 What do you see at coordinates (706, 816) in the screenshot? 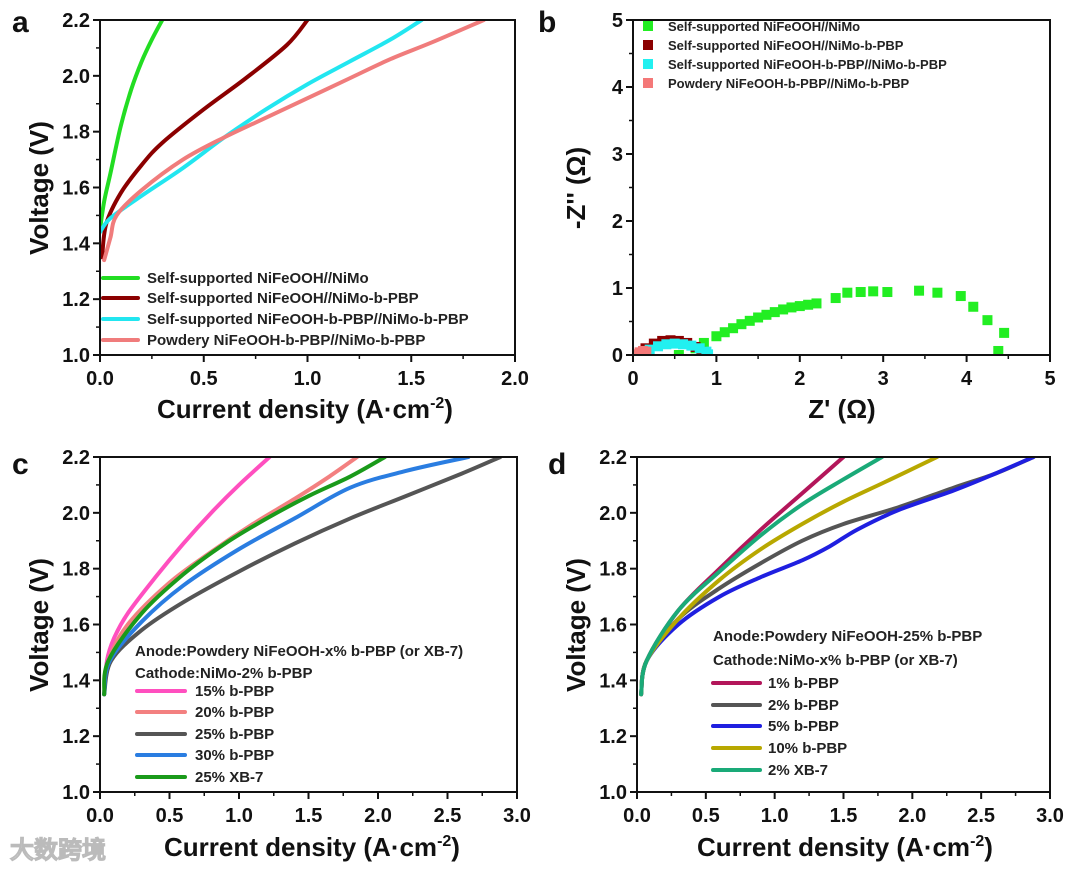
I see `x-tick-label: 0.5` at bounding box center [706, 816].